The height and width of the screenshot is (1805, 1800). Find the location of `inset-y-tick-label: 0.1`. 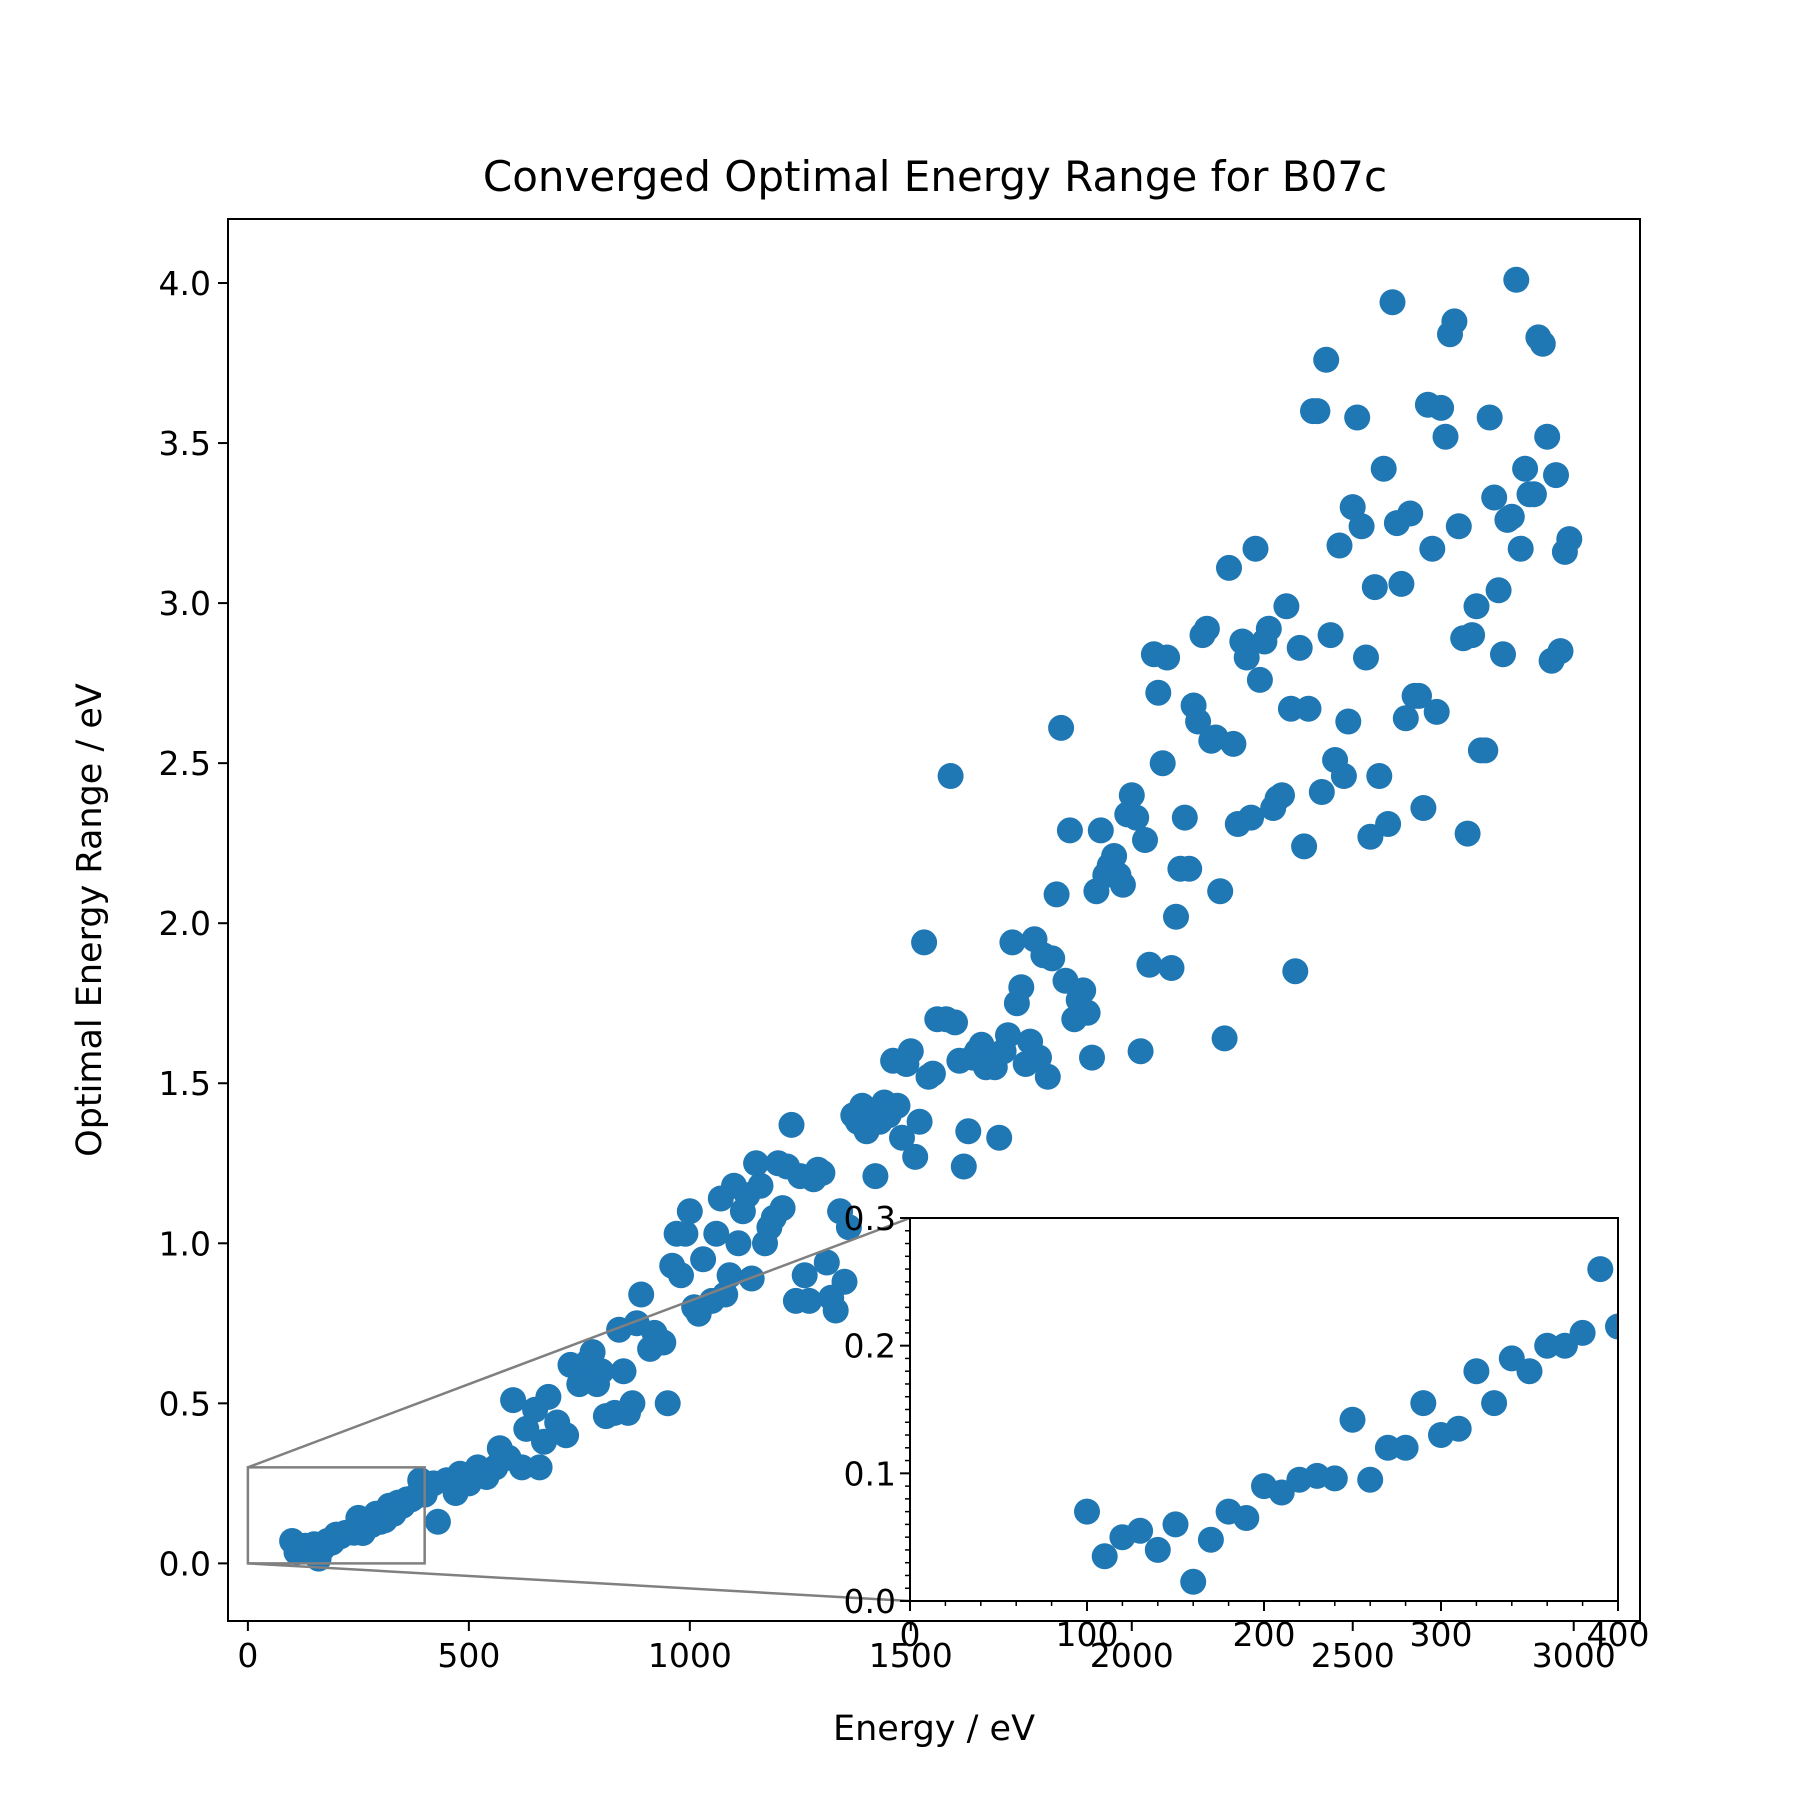

inset-y-tick-label: 0.1 is located at coordinates (870, 1473).